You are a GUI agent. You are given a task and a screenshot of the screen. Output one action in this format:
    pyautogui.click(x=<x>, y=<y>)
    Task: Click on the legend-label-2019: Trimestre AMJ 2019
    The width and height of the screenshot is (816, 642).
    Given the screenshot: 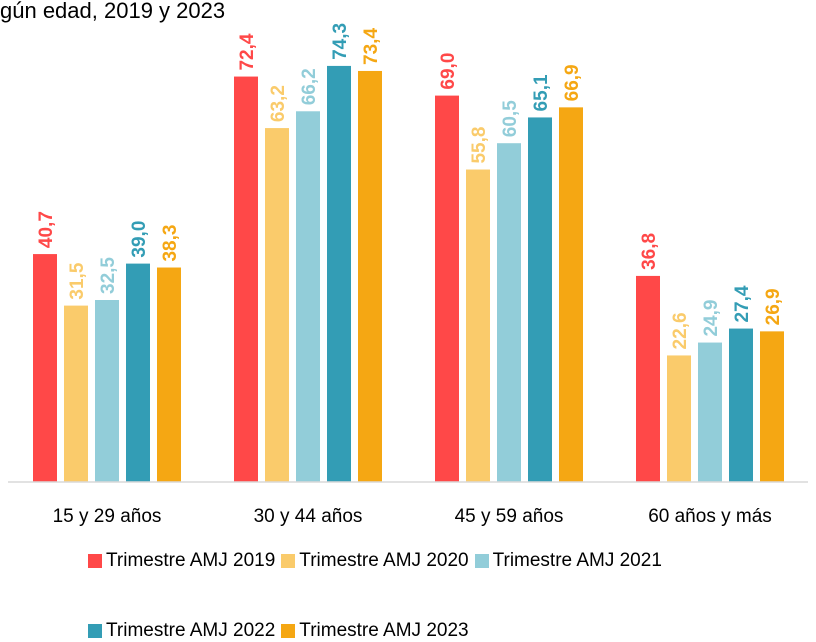 What is the action you would take?
    pyautogui.click(x=191, y=560)
    